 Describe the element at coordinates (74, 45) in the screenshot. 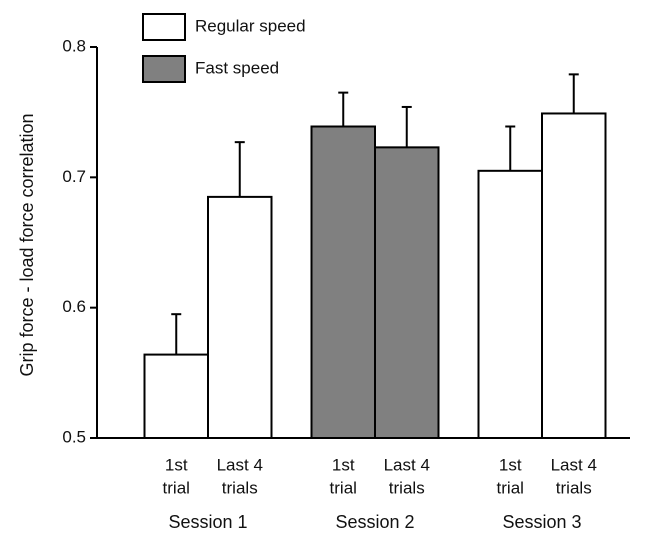

I see `y-tick-label: 0.8` at that location.